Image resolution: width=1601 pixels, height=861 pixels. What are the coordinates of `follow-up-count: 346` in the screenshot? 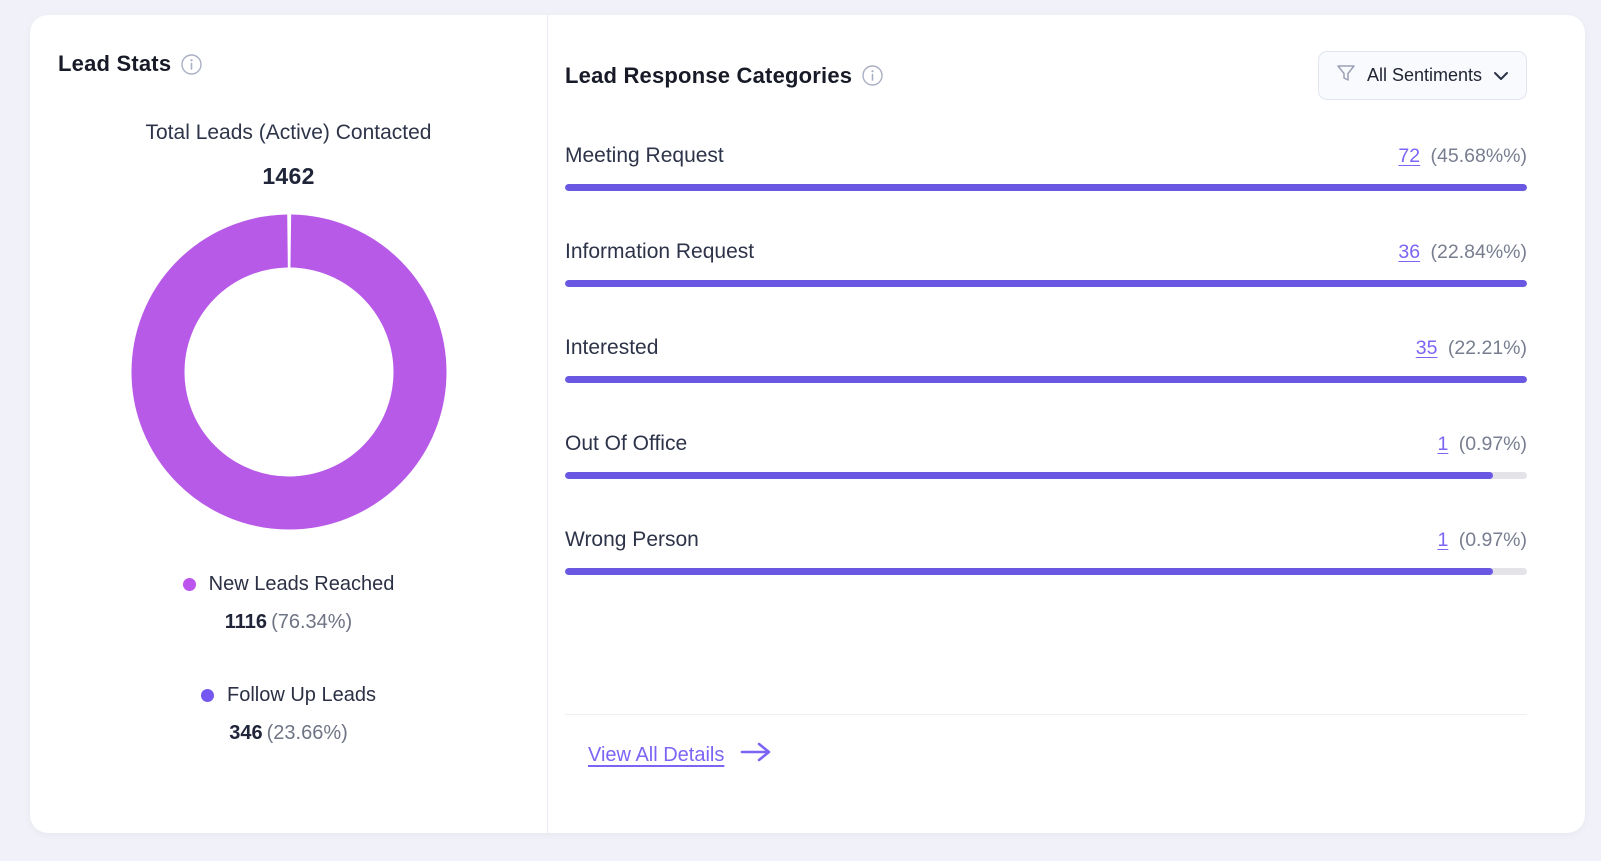 It's located at (246, 733).